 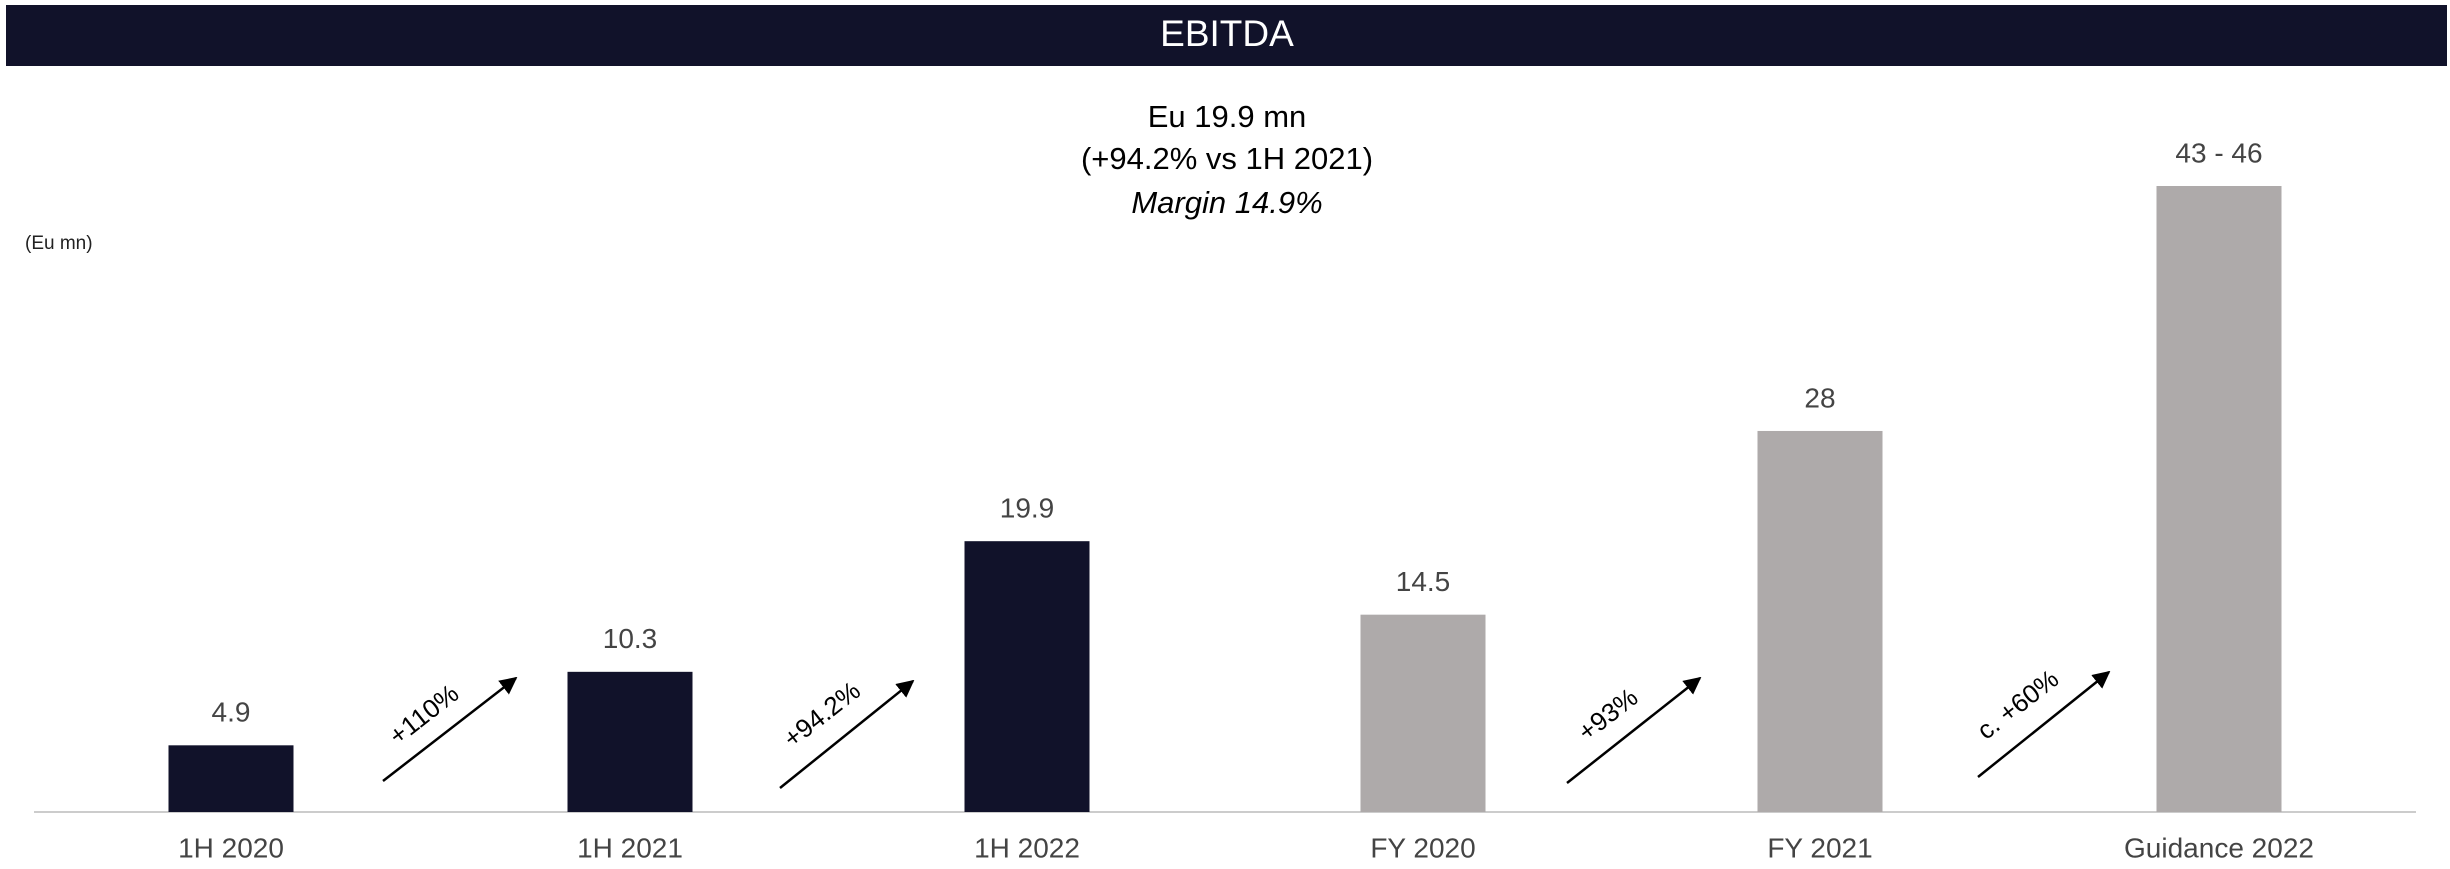 What do you see at coordinates (821, 714) in the screenshot?
I see `growth-label: +94.2%` at bounding box center [821, 714].